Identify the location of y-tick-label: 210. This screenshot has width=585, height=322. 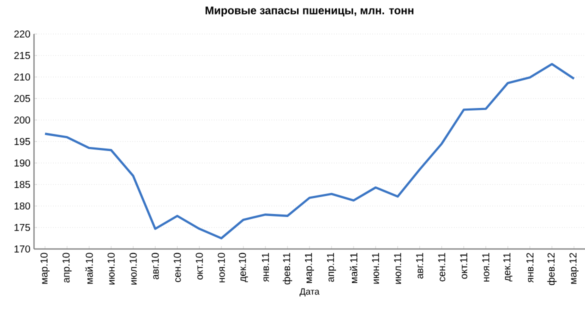
(22, 77).